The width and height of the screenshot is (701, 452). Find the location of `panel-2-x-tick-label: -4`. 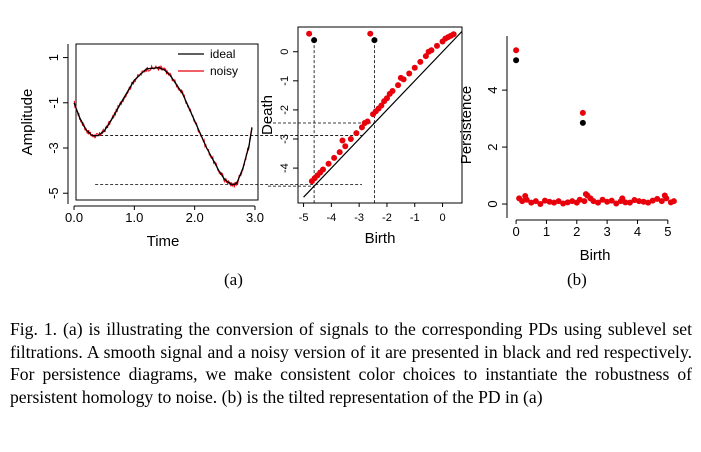

panel-2-x-tick-label: -4 is located at coordinates (331, 218).